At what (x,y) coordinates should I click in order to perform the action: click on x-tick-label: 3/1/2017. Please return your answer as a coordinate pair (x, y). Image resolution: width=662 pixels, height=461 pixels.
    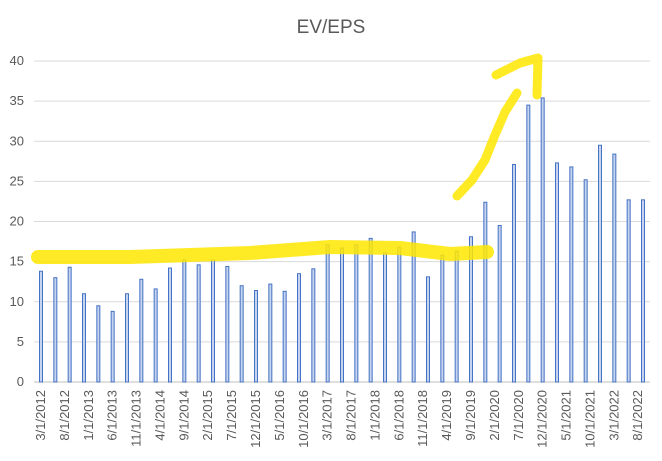
    Looking at the image, I should click on (327, 415).